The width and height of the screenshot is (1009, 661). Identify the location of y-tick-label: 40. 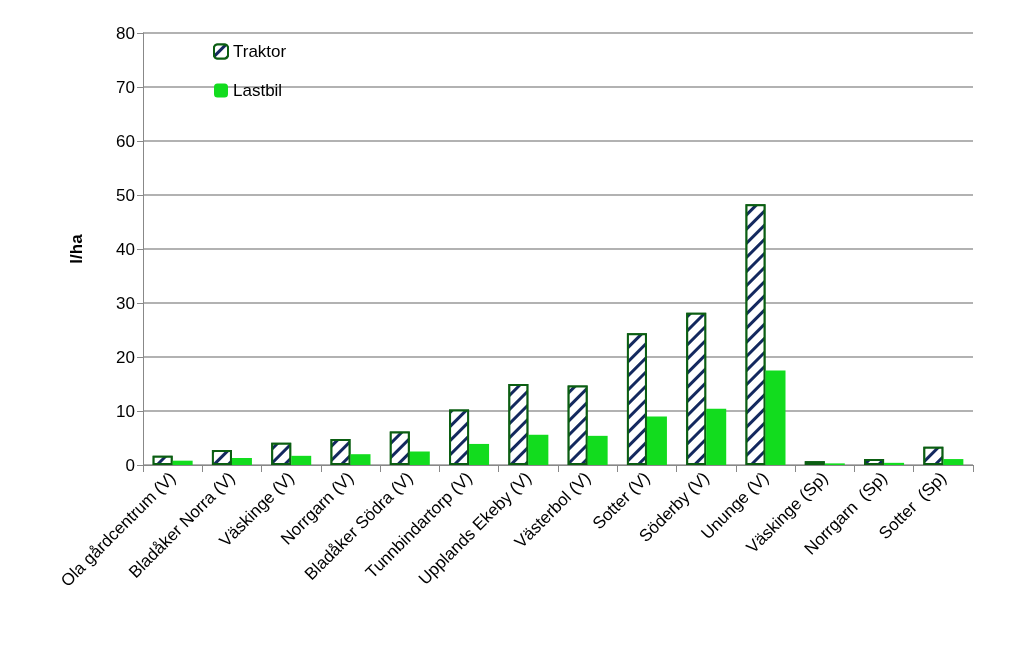
(125, 249).